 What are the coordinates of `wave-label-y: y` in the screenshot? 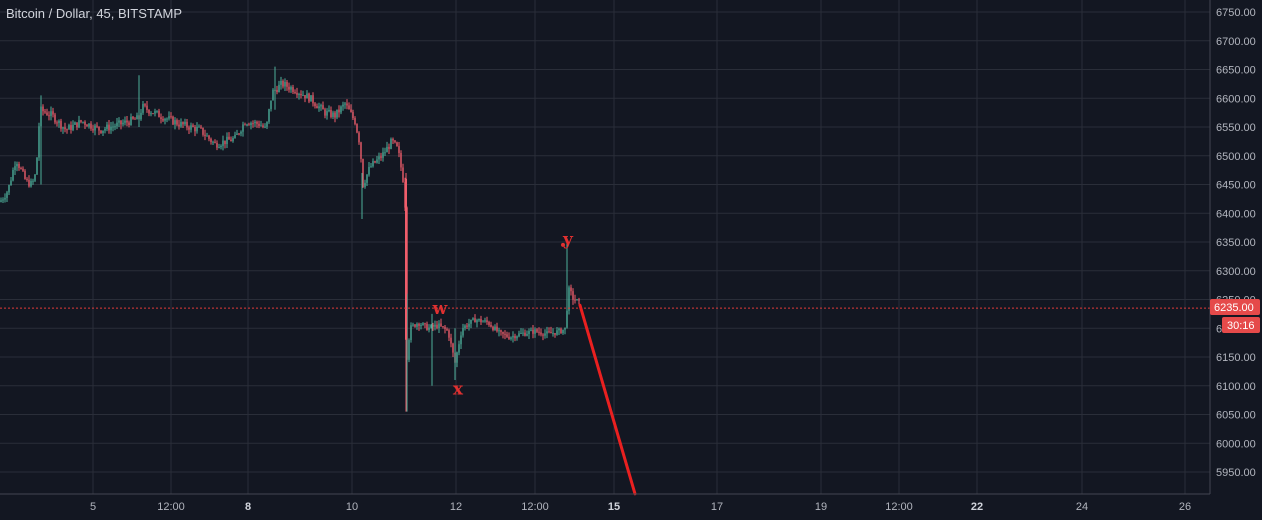 It's located at (568, 240).